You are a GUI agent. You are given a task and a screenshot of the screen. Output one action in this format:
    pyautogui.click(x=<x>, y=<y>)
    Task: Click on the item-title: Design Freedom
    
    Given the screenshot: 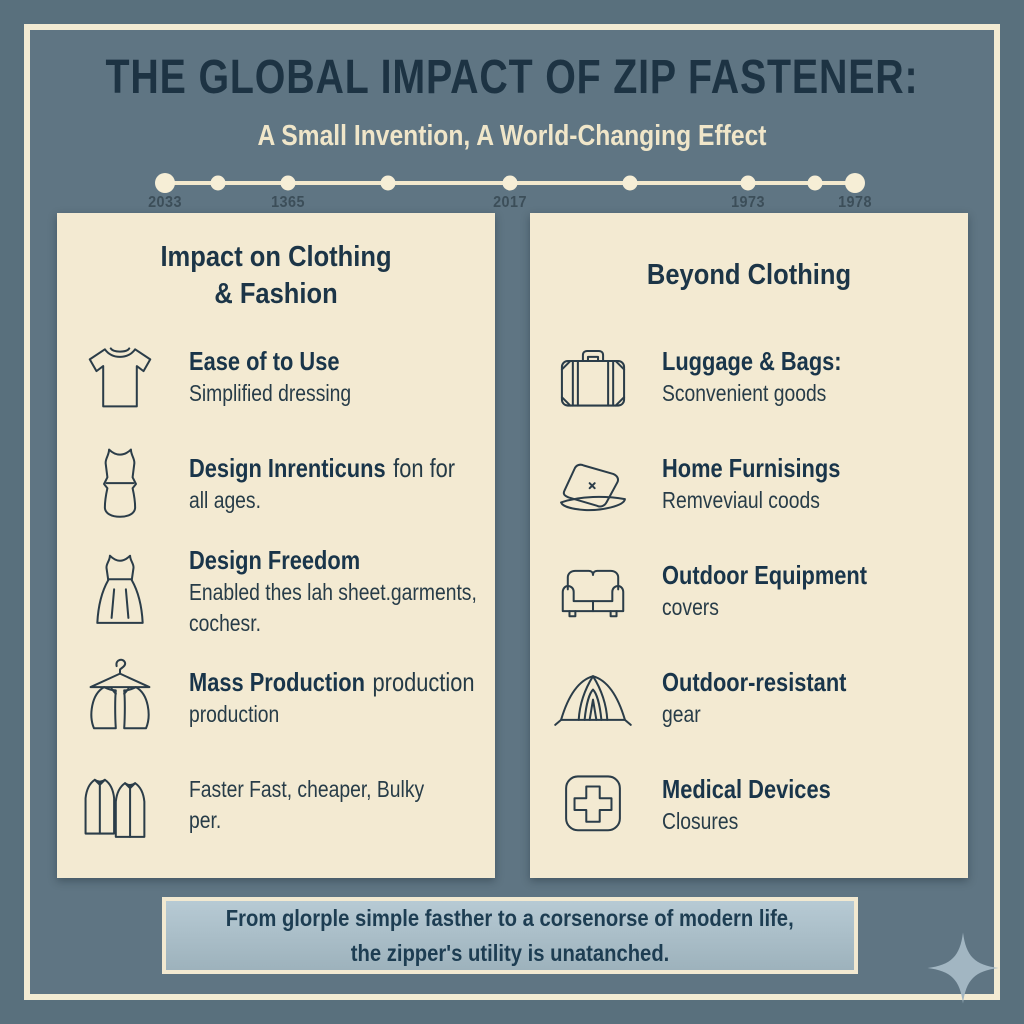 What is the action you would take?
    pyautogui.click(x=275, y=559)
    